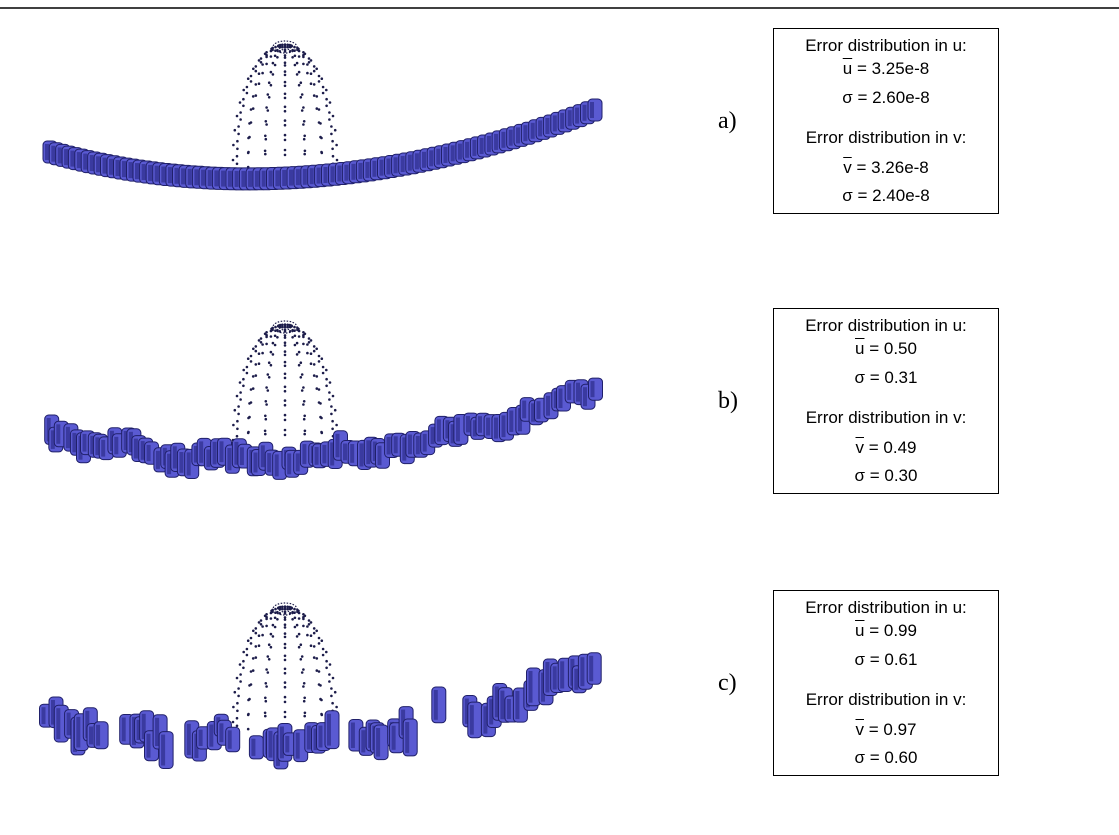  Describe the element at coordinates (860, 630) in the screenshot. I see `mean-symbol: u` at that location.